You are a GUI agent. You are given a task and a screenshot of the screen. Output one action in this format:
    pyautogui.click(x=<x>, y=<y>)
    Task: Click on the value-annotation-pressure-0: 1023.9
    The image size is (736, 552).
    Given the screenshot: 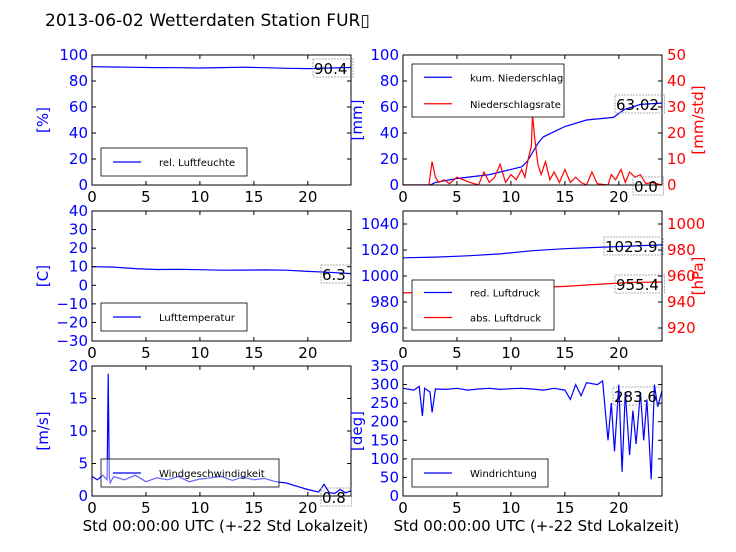 What is the action you would take?
    pyautogui.click(x=631, y=247)
    